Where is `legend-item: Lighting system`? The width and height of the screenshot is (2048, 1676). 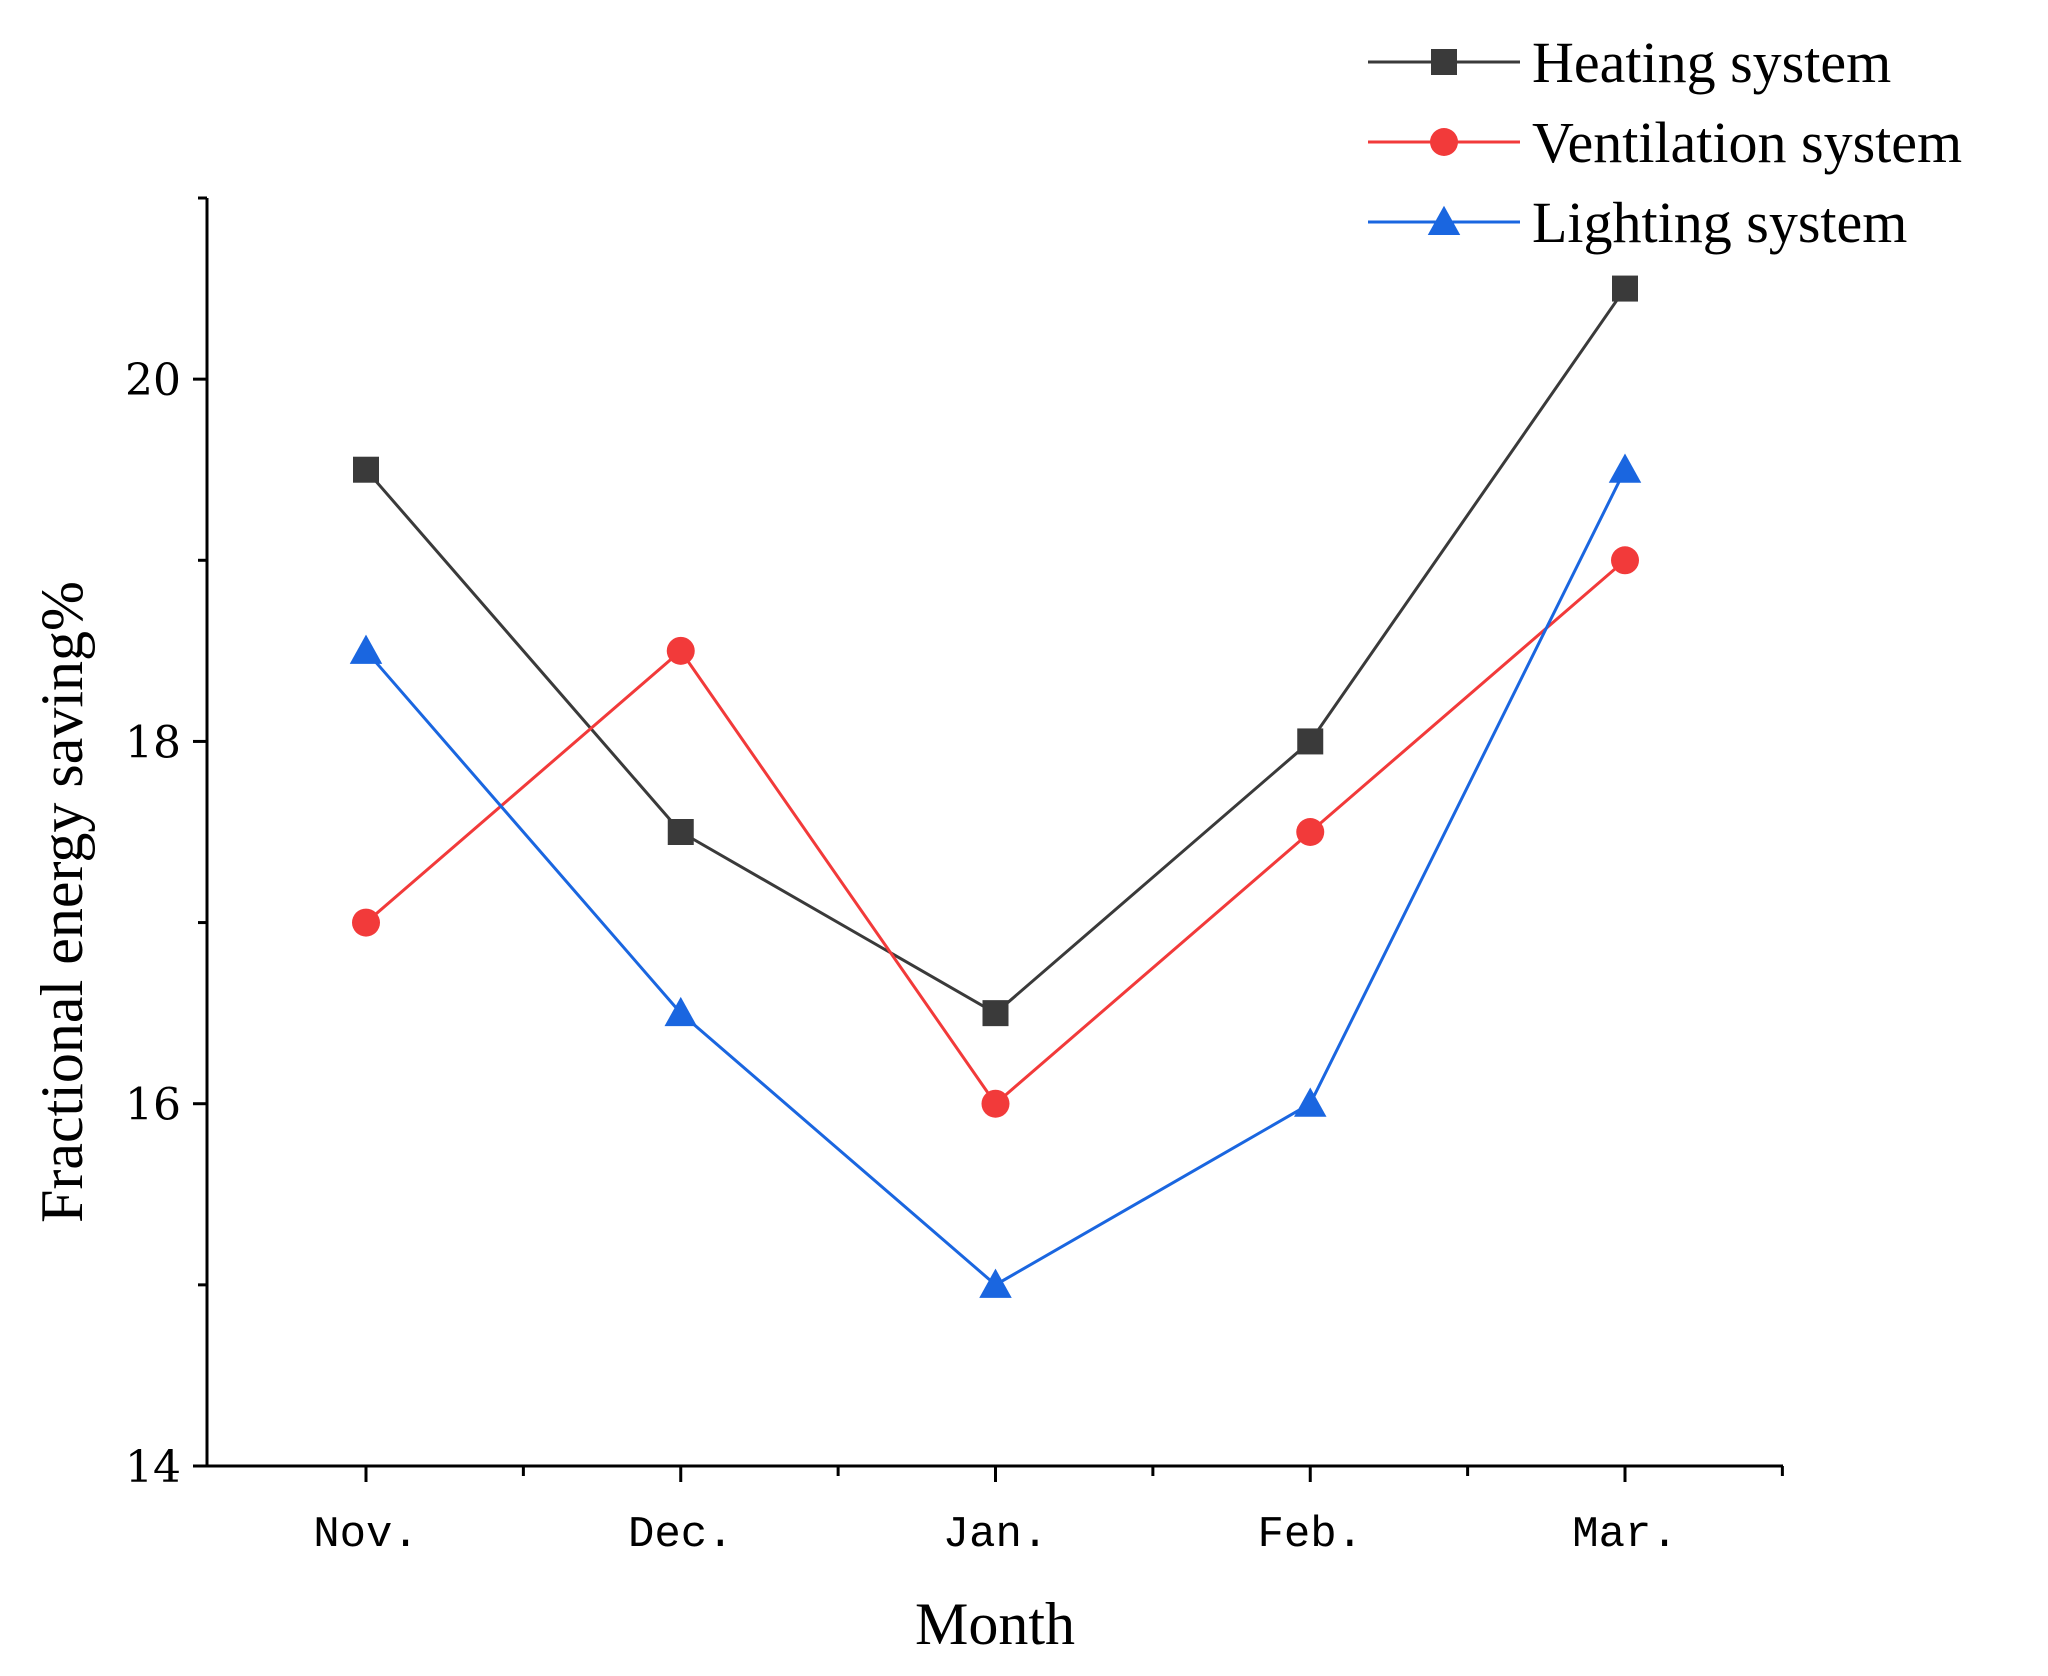
legend-item: Lighting system is located at coordinates (1637, 222).